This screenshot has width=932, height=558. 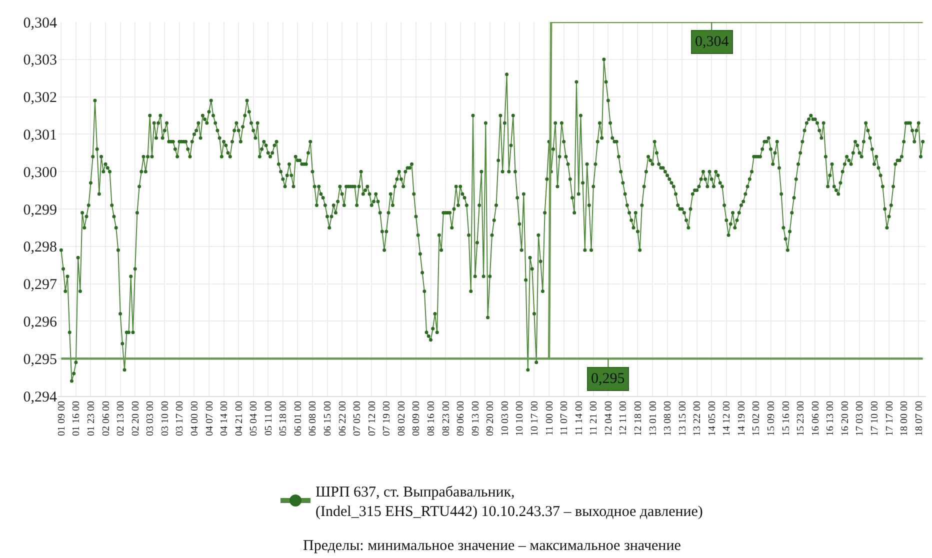 What do you see at coordinates (387, 418) in the screenshot?
I see `x-tick-label: 07 19 00` at bounding box center [387, 418].